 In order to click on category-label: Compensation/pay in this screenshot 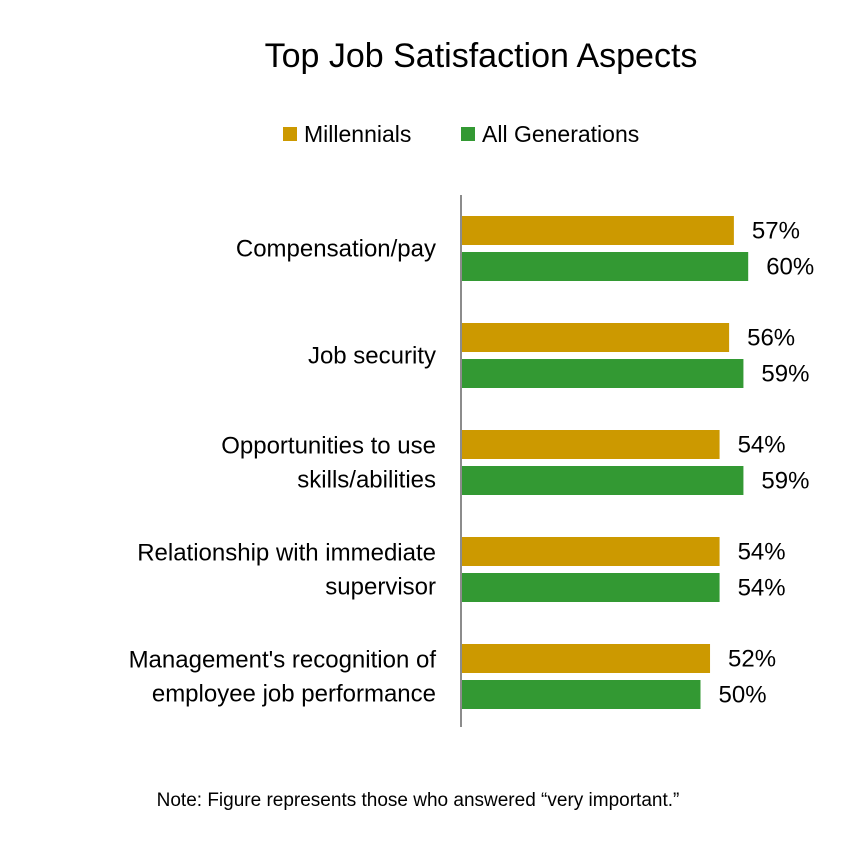, I will do `click(336, 249)`.